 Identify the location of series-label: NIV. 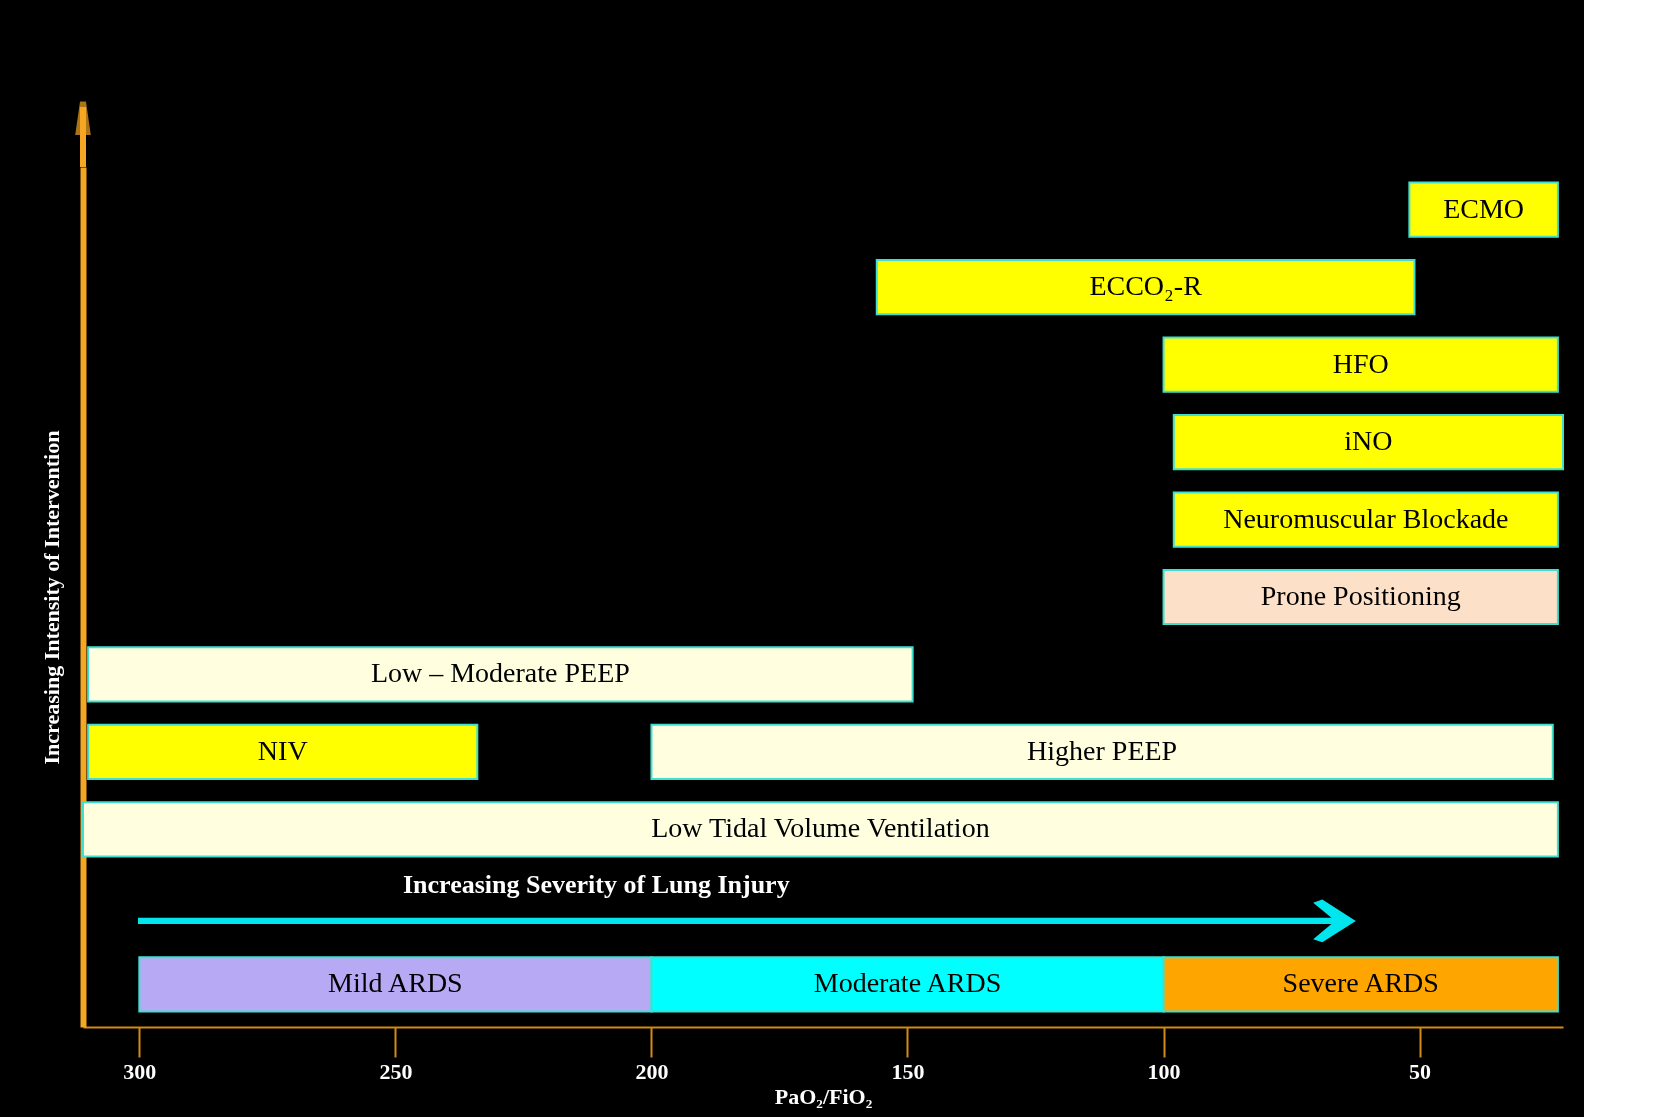
(282, 750).